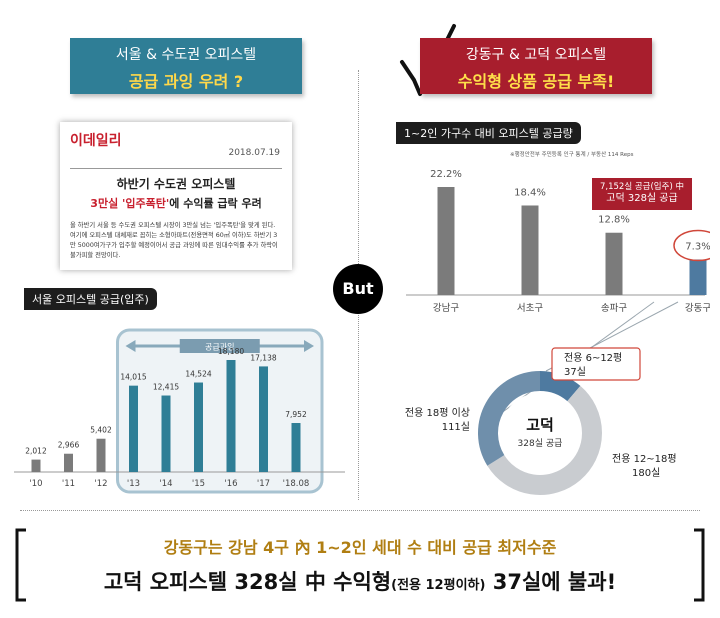 The height and width of the screenshot is (618, 720). What do you see at coordinates (36, 451) in the screenshot?
I see `data-label: 2,012` at bounding box center [36, 451].